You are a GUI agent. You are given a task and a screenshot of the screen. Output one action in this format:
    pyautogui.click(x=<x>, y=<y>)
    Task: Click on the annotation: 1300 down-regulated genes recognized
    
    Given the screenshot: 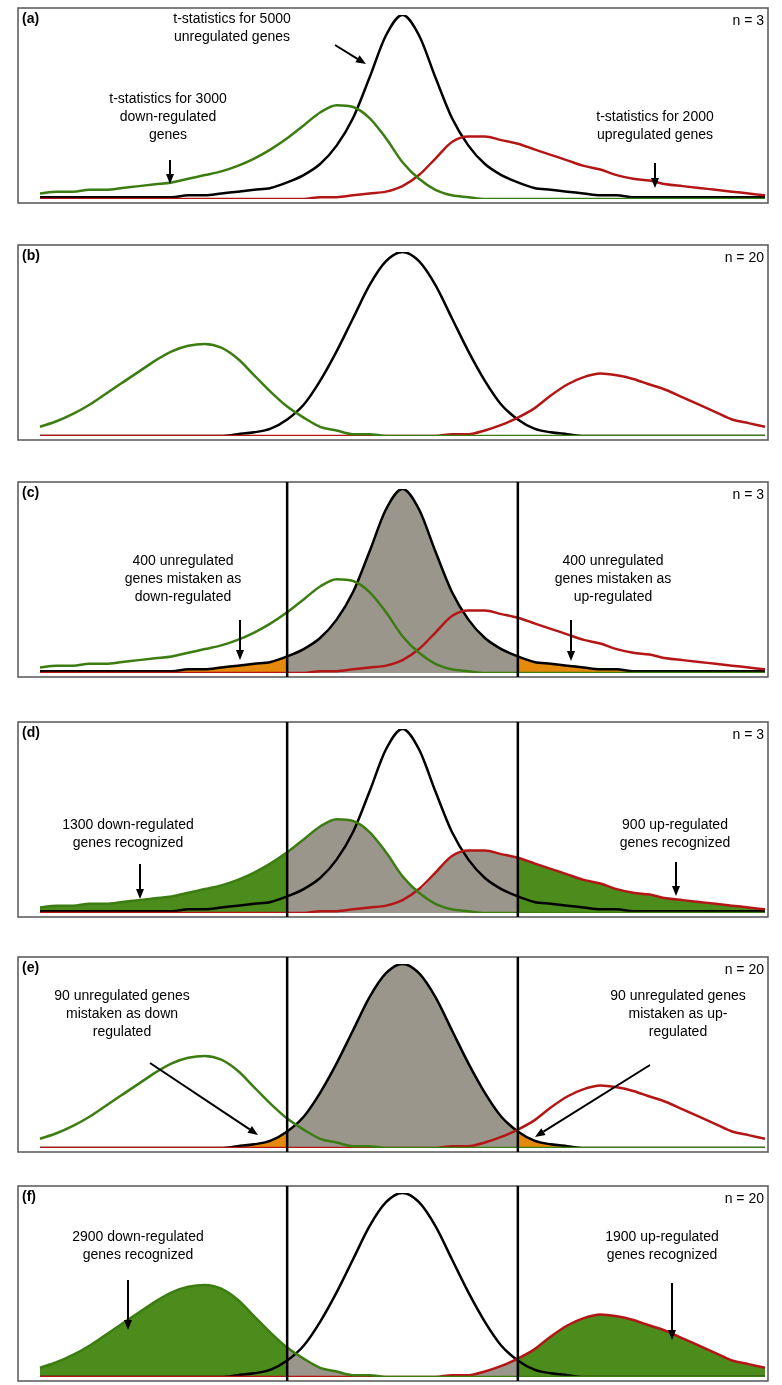 What is the action you would take?
    pyautogui.click(x=128, y=832)
    